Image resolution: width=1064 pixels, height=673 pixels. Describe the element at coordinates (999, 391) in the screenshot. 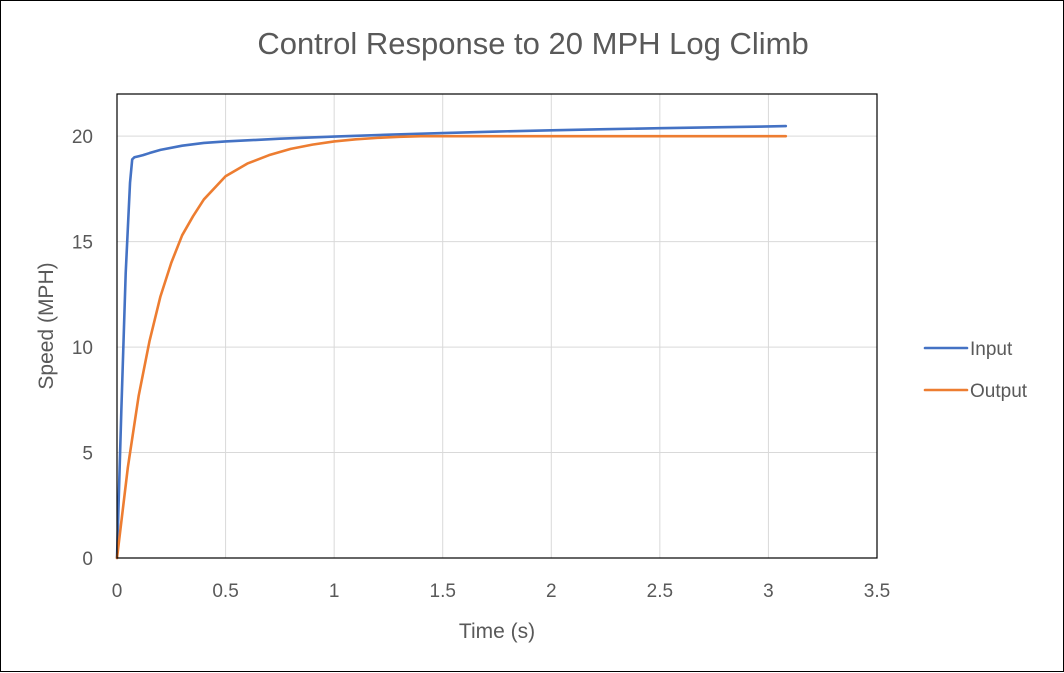

I see `legend-label-output: Output` at that location.